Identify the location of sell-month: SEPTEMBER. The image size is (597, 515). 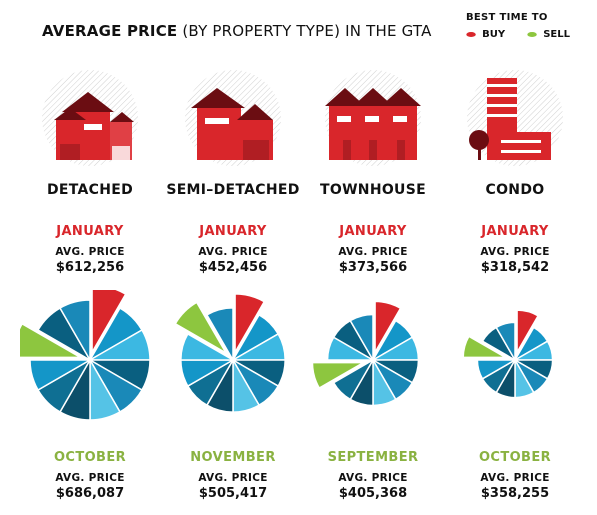
(373, 457).